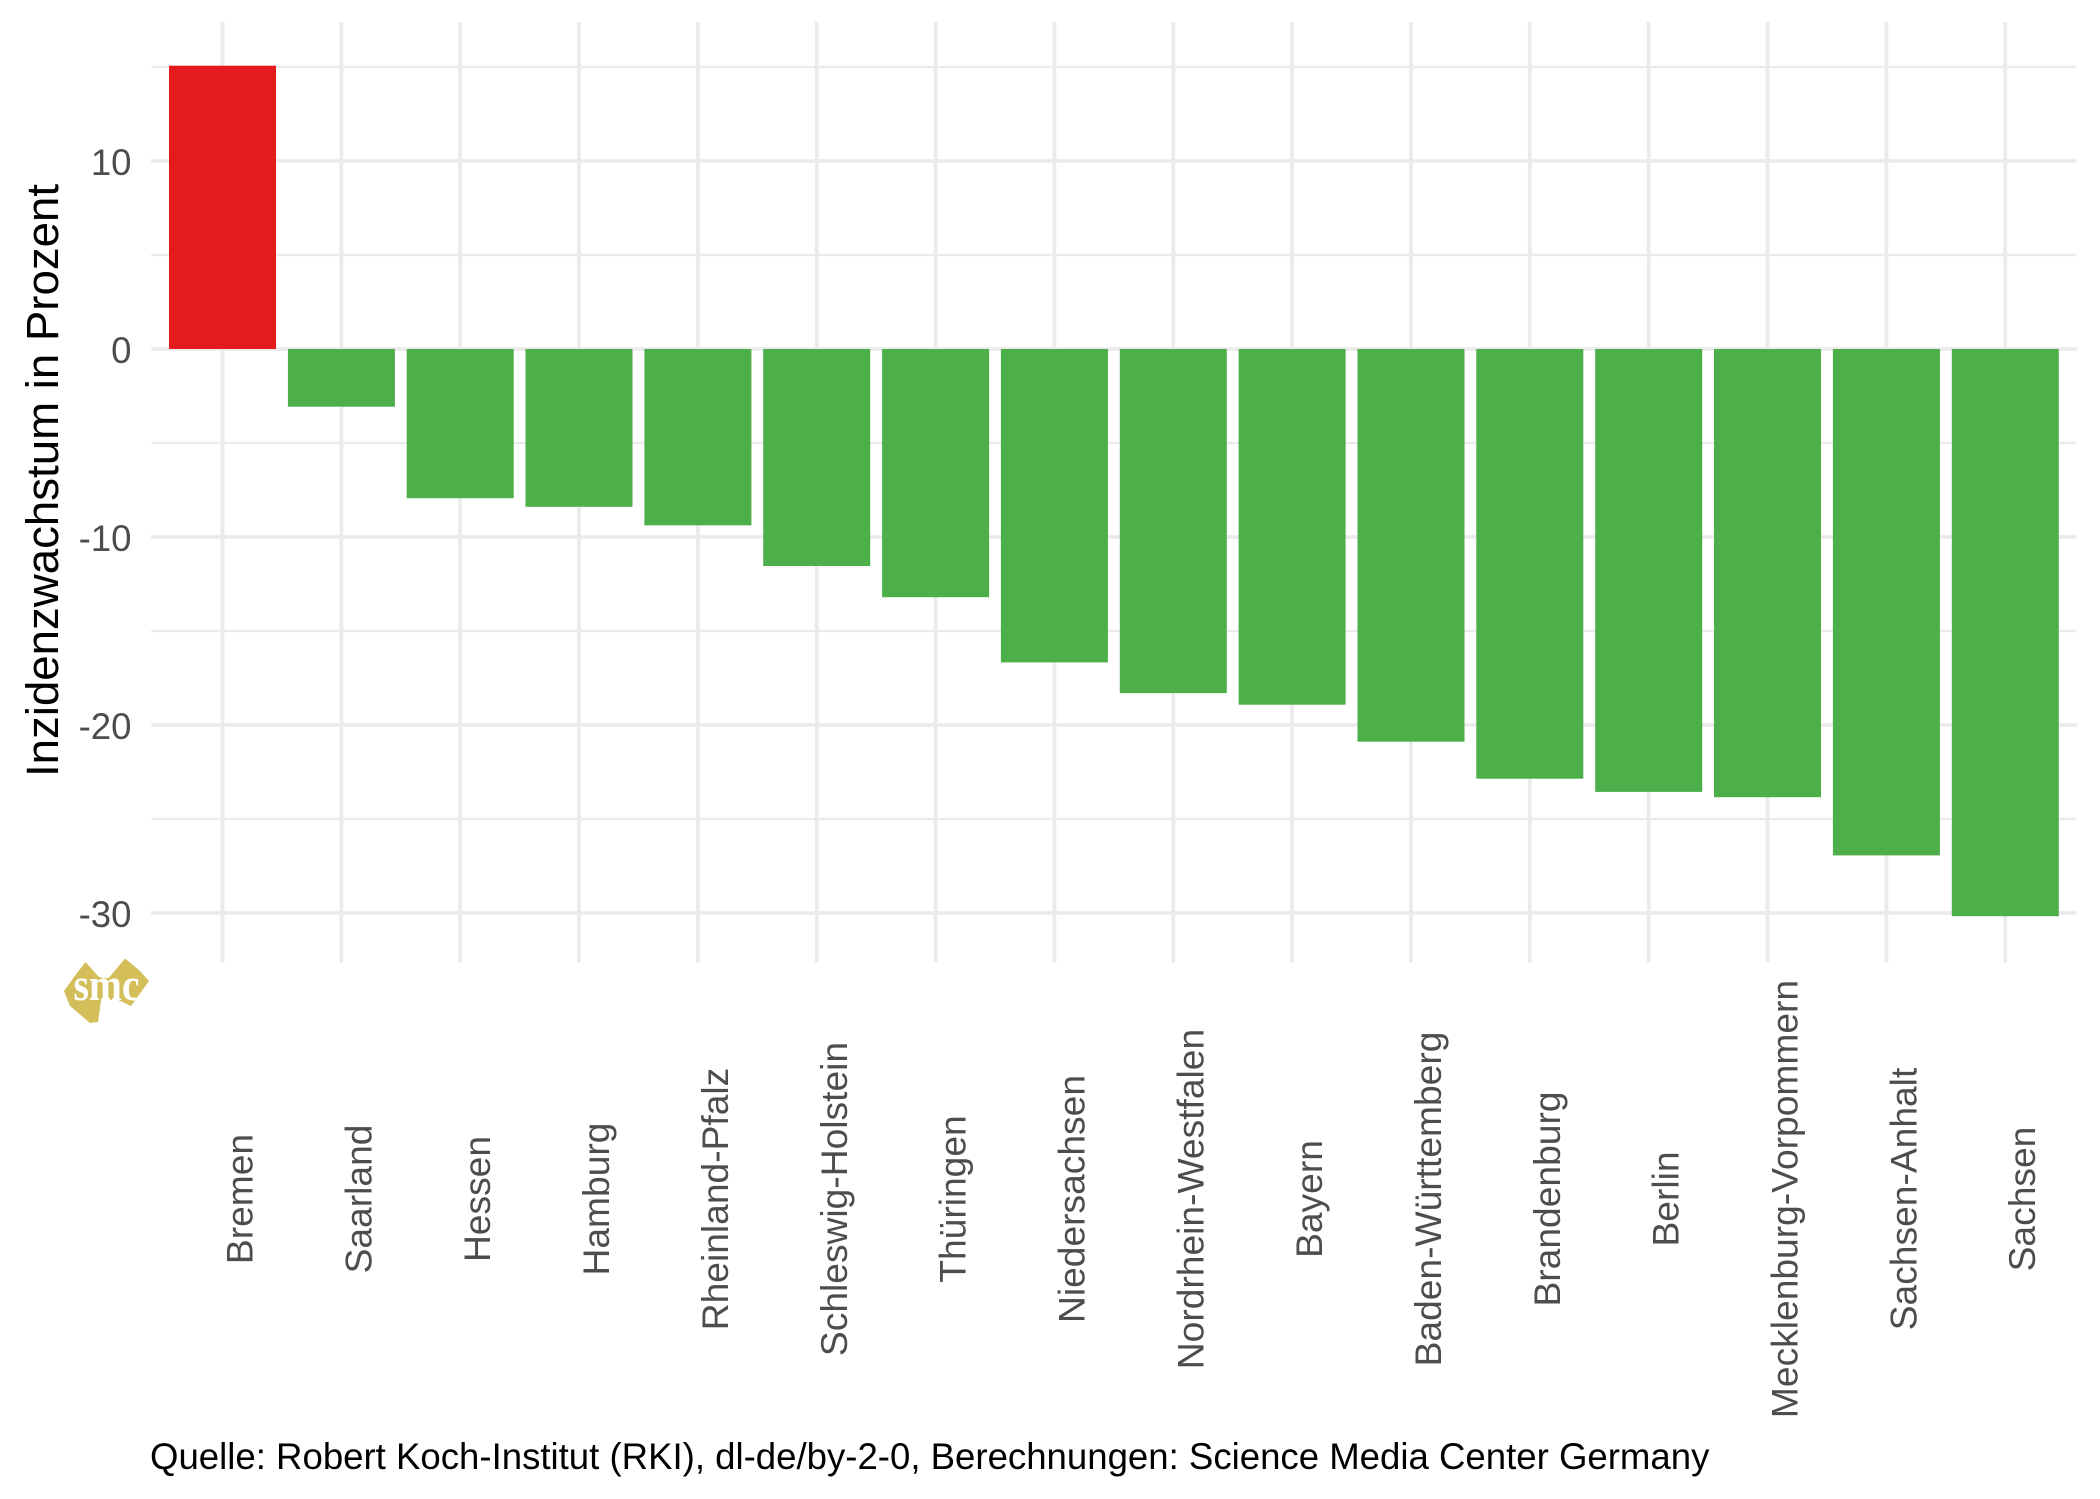 The image size is (2100, 1499). What do you see at coordinates (834, 1199) in the screenshot?
I see `svg-text: Schleswig-Holstein` at bounding box center [834, 1199].